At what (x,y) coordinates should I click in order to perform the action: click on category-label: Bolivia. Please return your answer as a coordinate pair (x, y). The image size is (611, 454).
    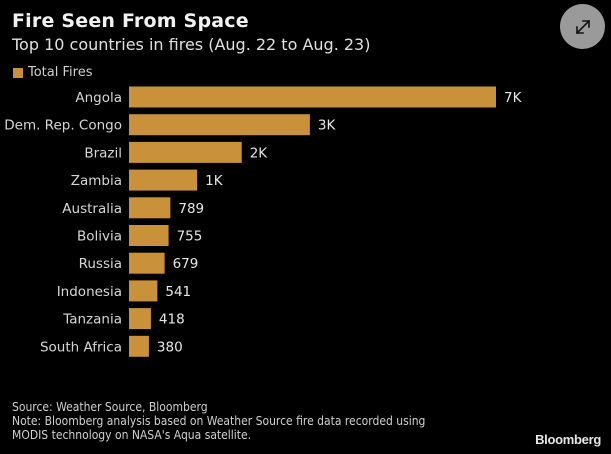
    Looking at the image, I should click on (99, 237).